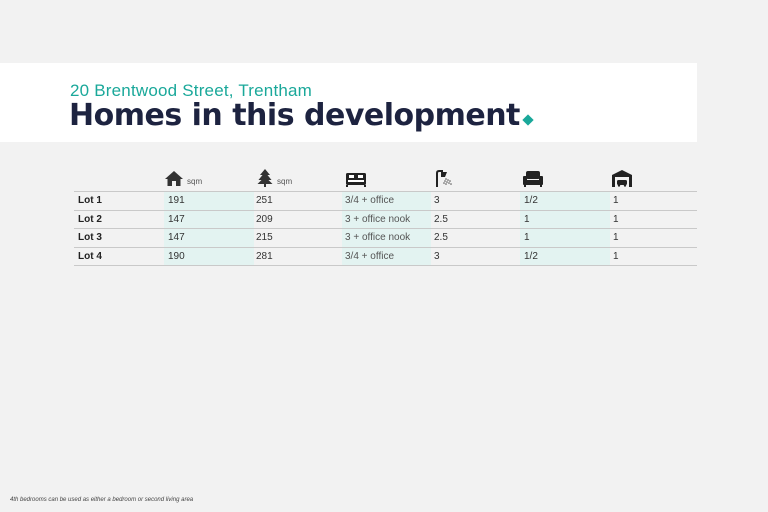 This screenshot has height=512, width=768. I want to click on page-title-text: Homes in this development, so click(294, 115).